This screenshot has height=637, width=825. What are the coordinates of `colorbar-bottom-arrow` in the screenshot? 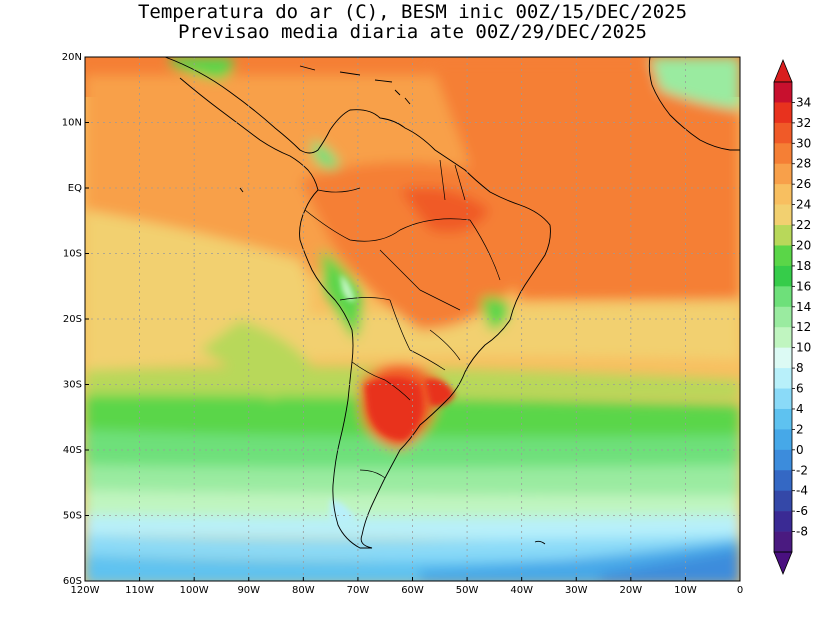 It's located at (783, 563).